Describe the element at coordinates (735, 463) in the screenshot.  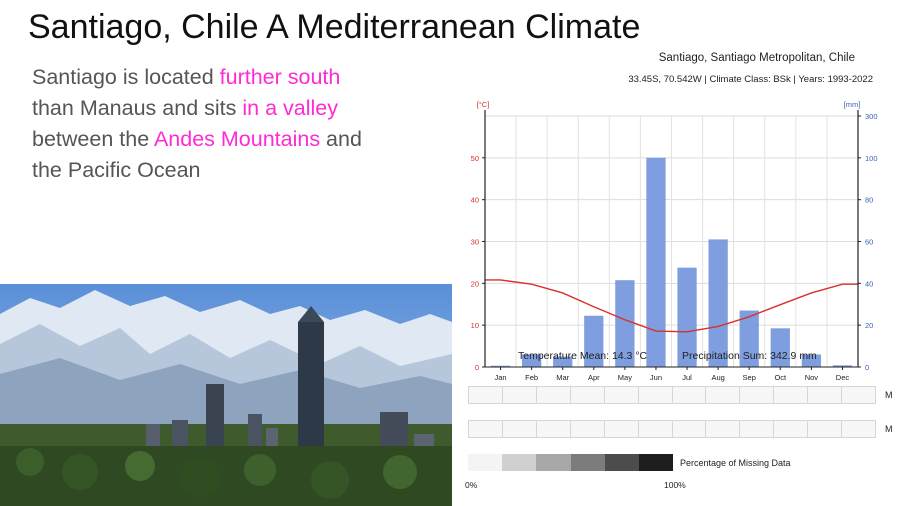
I see `missing-data-legend-label: Percentage of Missing Data` at that location.